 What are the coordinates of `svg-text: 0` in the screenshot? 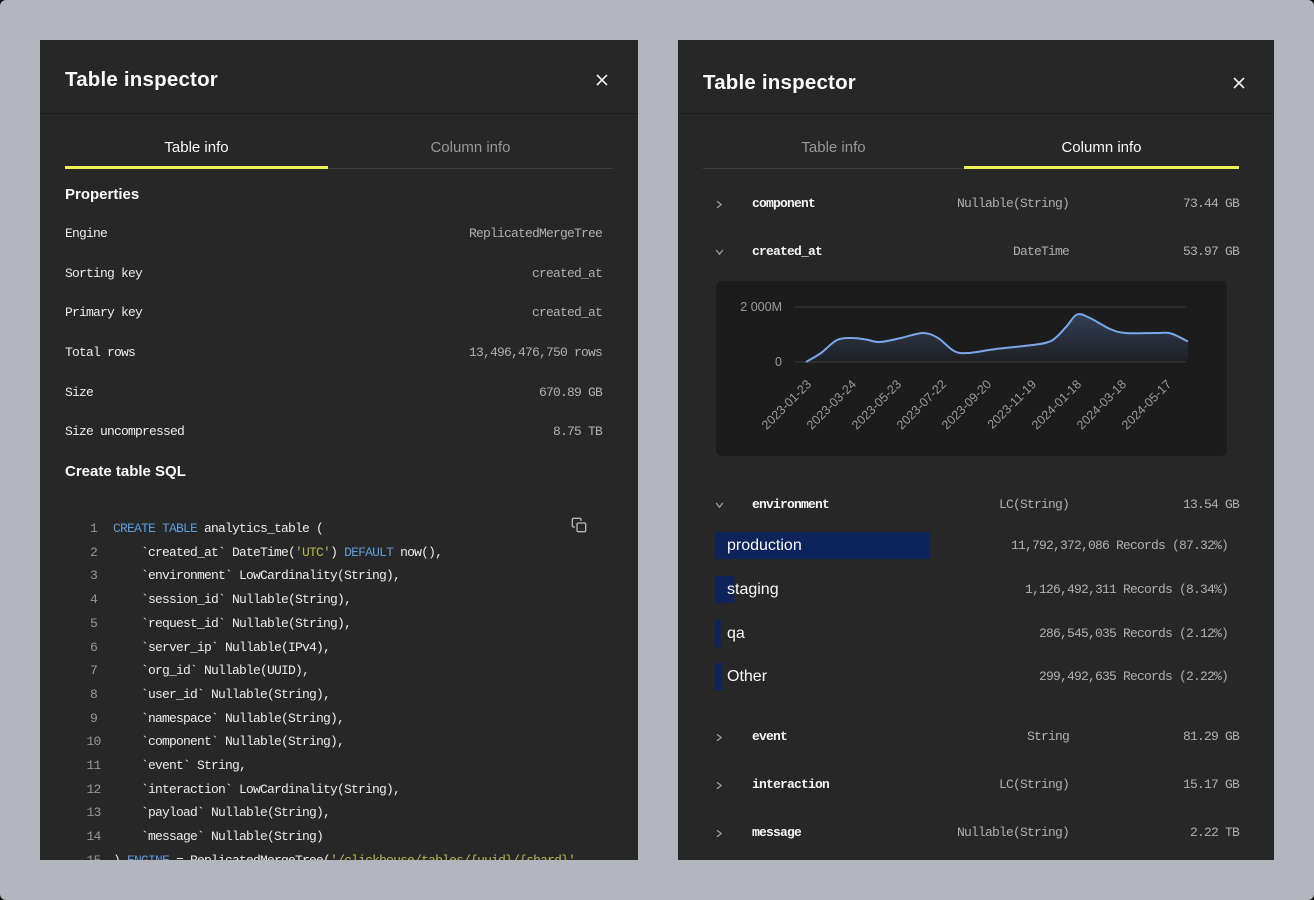 It's located at (778, 362).